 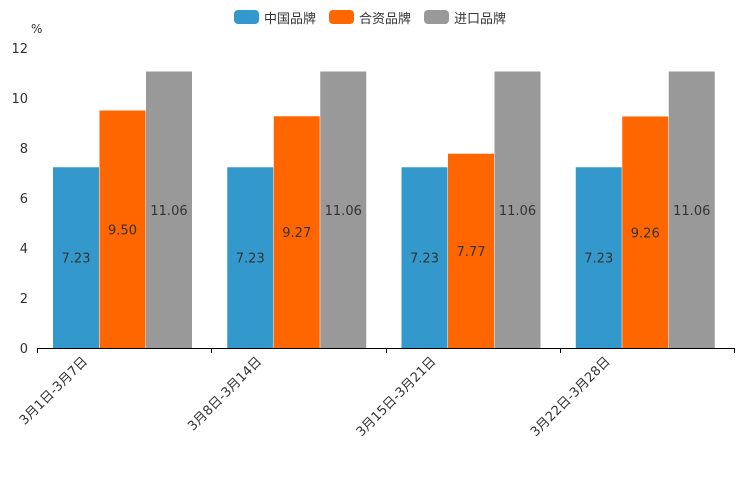 I want to click on y-axis-unit: %, so click(x=37, y=29).